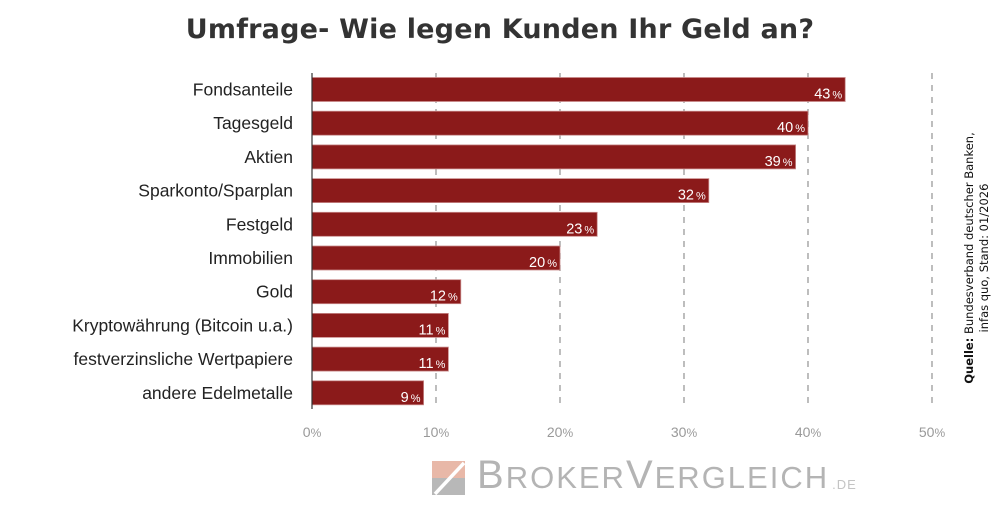 This screenshot has width=1000, height=518. I want to click on x-tick-label-0: 0%, so click(312, 432).